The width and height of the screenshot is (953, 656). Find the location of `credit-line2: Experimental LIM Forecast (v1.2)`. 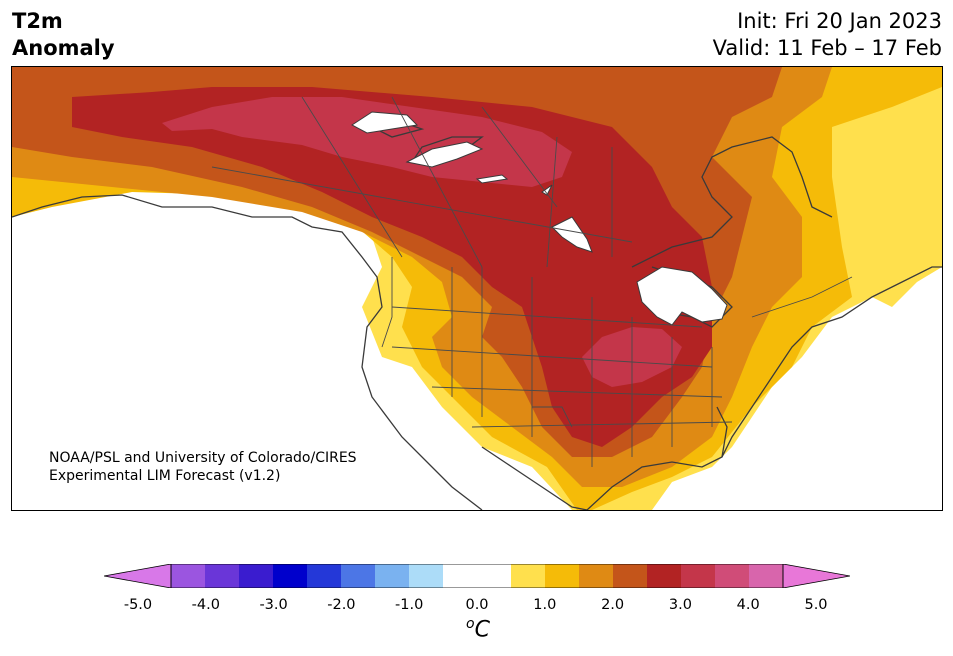

credit-line2: Experimental LIM Forecast (v1.2) is located at coordinates (165, 476).